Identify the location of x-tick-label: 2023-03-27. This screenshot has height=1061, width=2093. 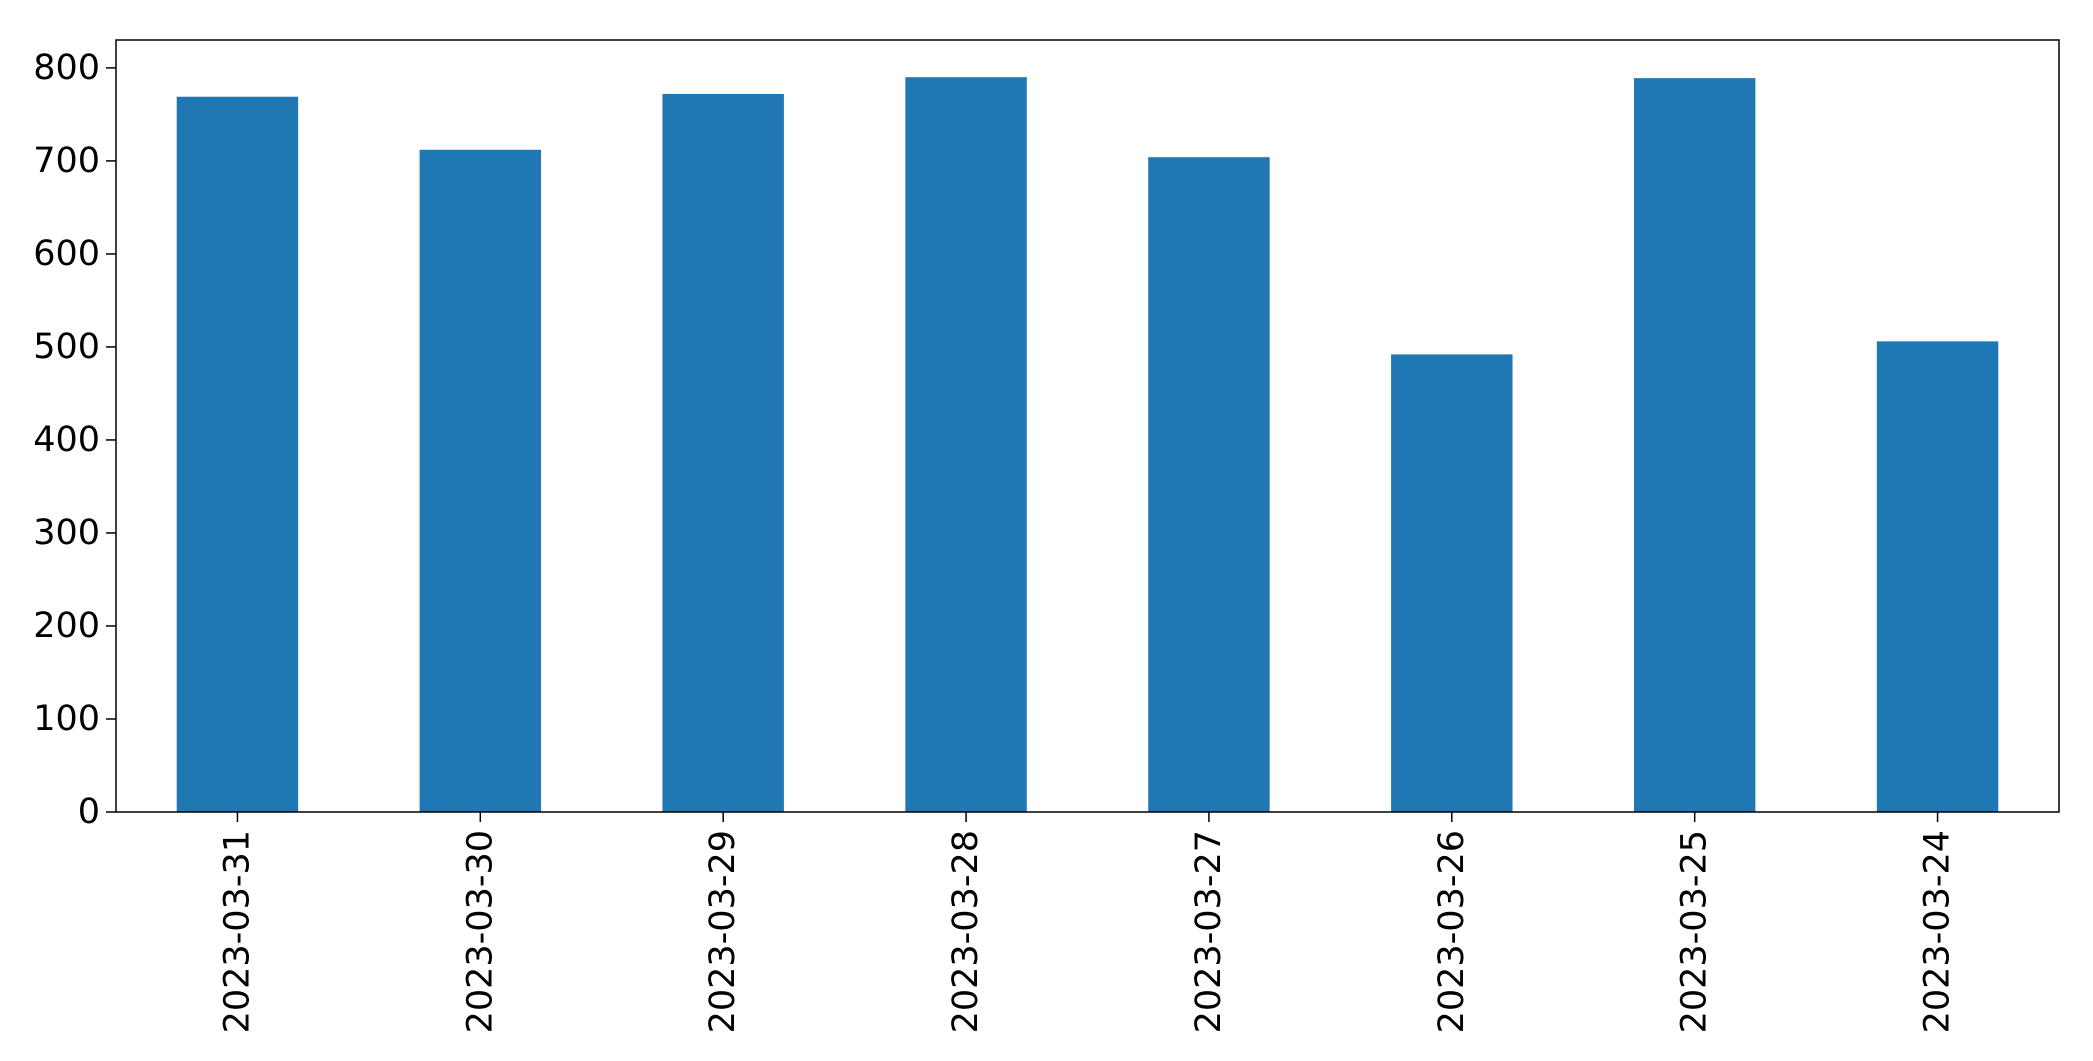
(1209, 931).